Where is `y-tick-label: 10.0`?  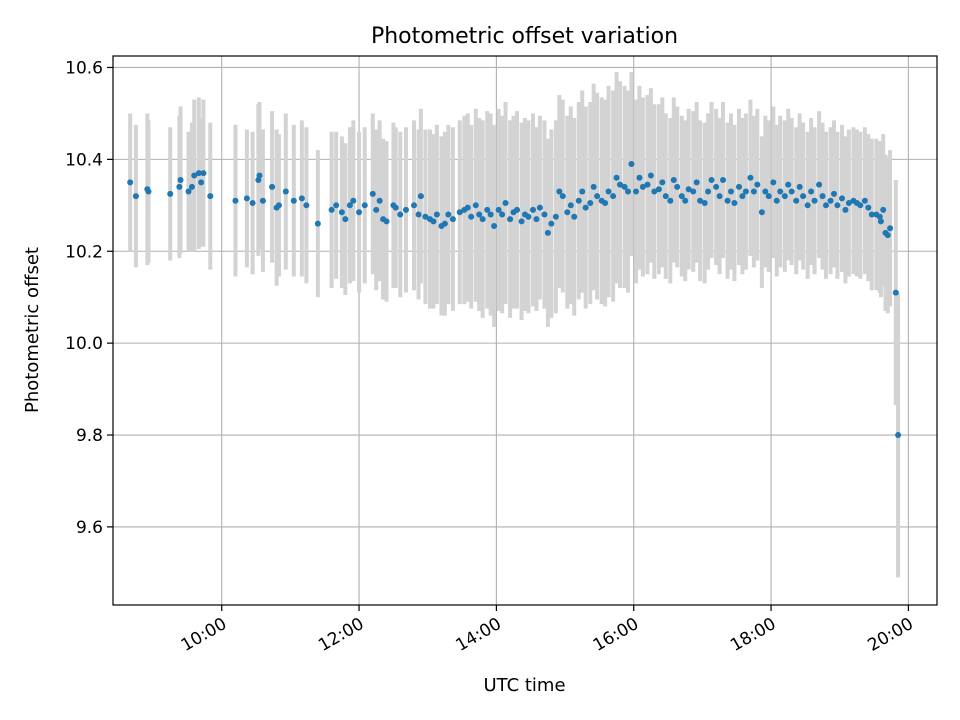
y-tick-label: 10.0 is located at coordinates (84, 344).